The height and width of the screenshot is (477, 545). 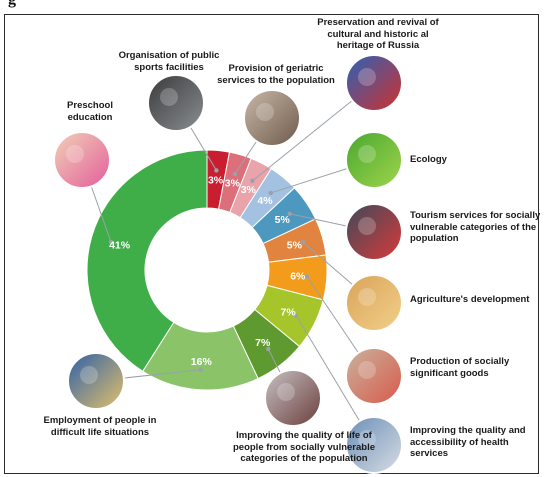 I want to click on value-label-ecology: 4%, so click(x=265, y=201).